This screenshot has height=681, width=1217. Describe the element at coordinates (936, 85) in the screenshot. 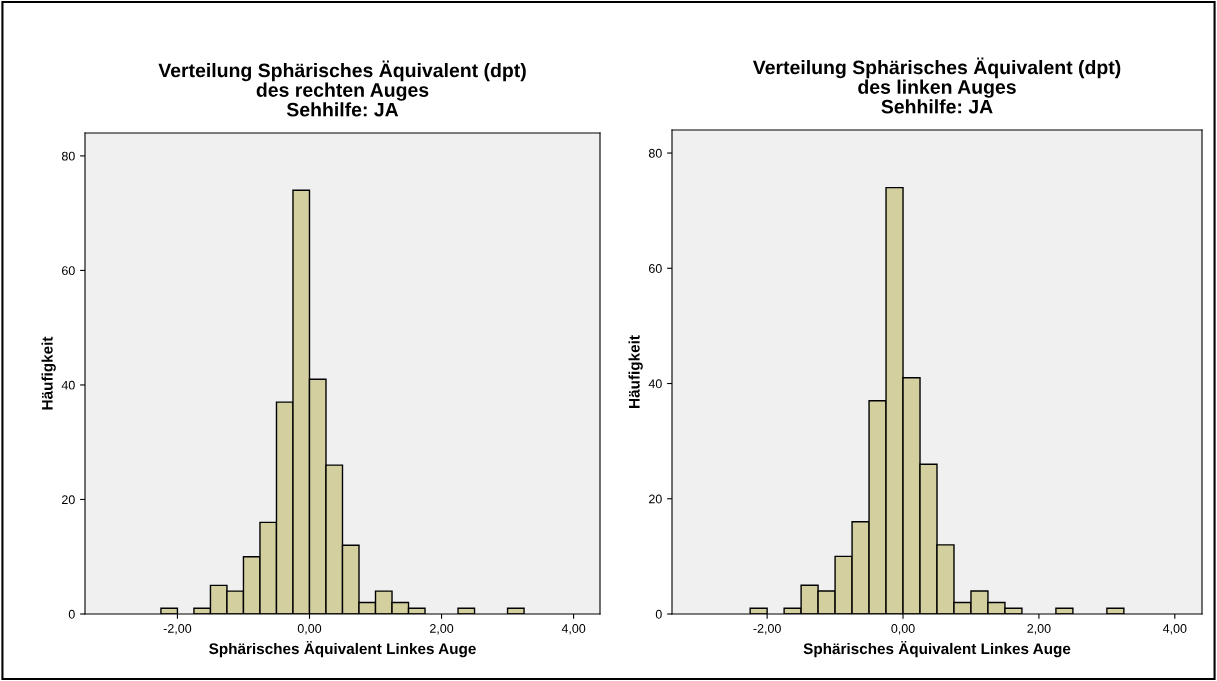

I see `chart-title: Verteilung Sphärisches Äquivalent (dpt) des linken Auges Sehhilfe: JA` at that location.